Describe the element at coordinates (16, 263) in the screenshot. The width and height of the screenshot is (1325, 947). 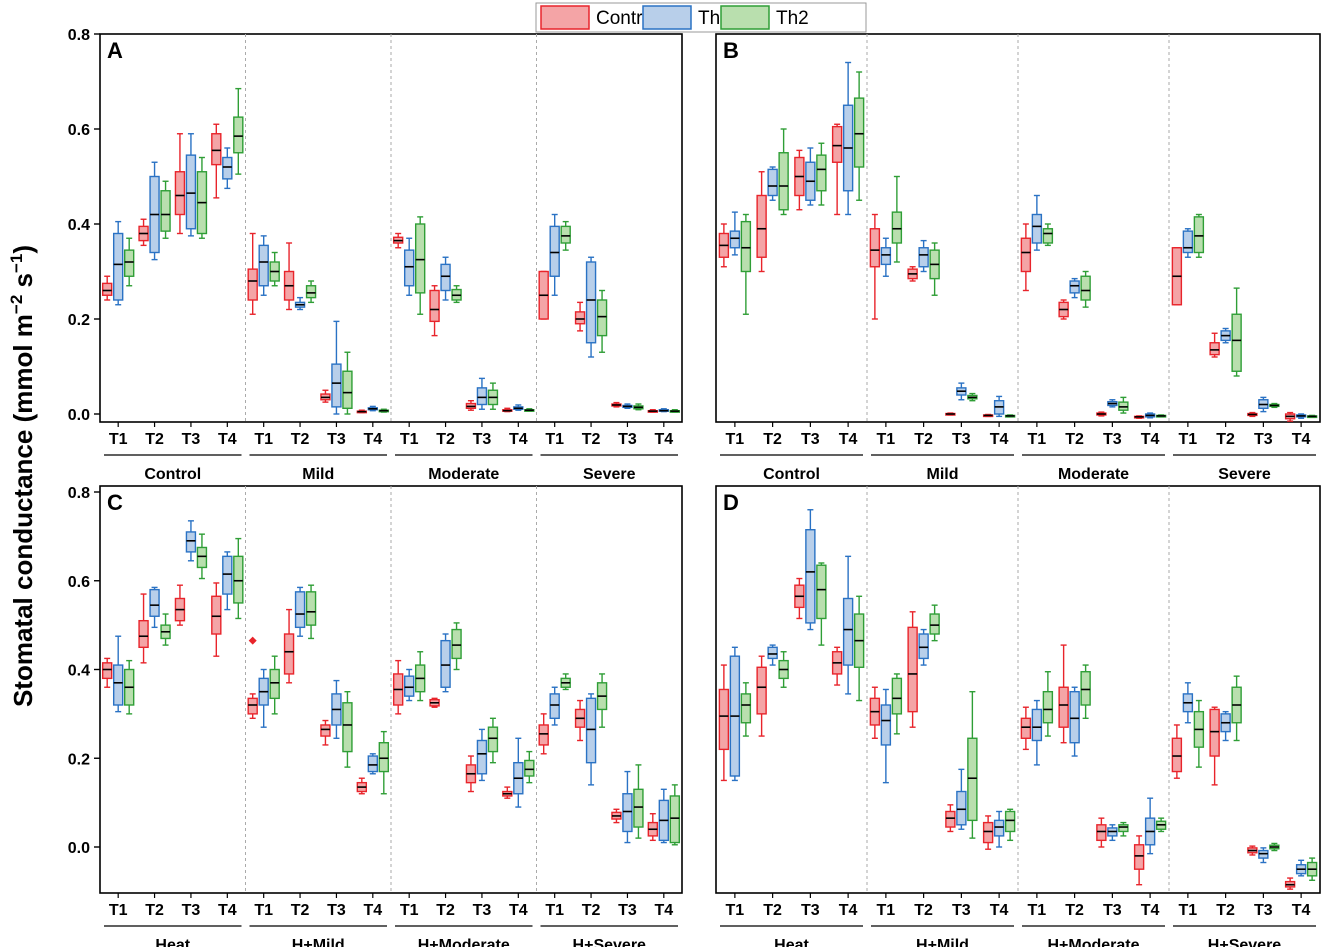
I see `y-axis-label-exp2: −1` at that location.